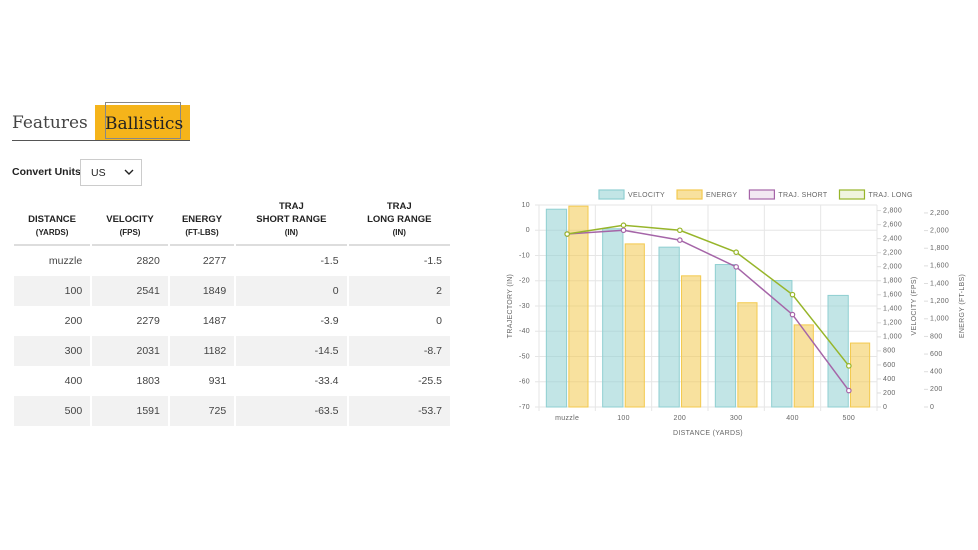 Image resolution: width=978 pixels, height=550 pixels. Describe the element at coordinates (52, 232) in the screenshot. I see `header-line: (YARDS)` at that location.